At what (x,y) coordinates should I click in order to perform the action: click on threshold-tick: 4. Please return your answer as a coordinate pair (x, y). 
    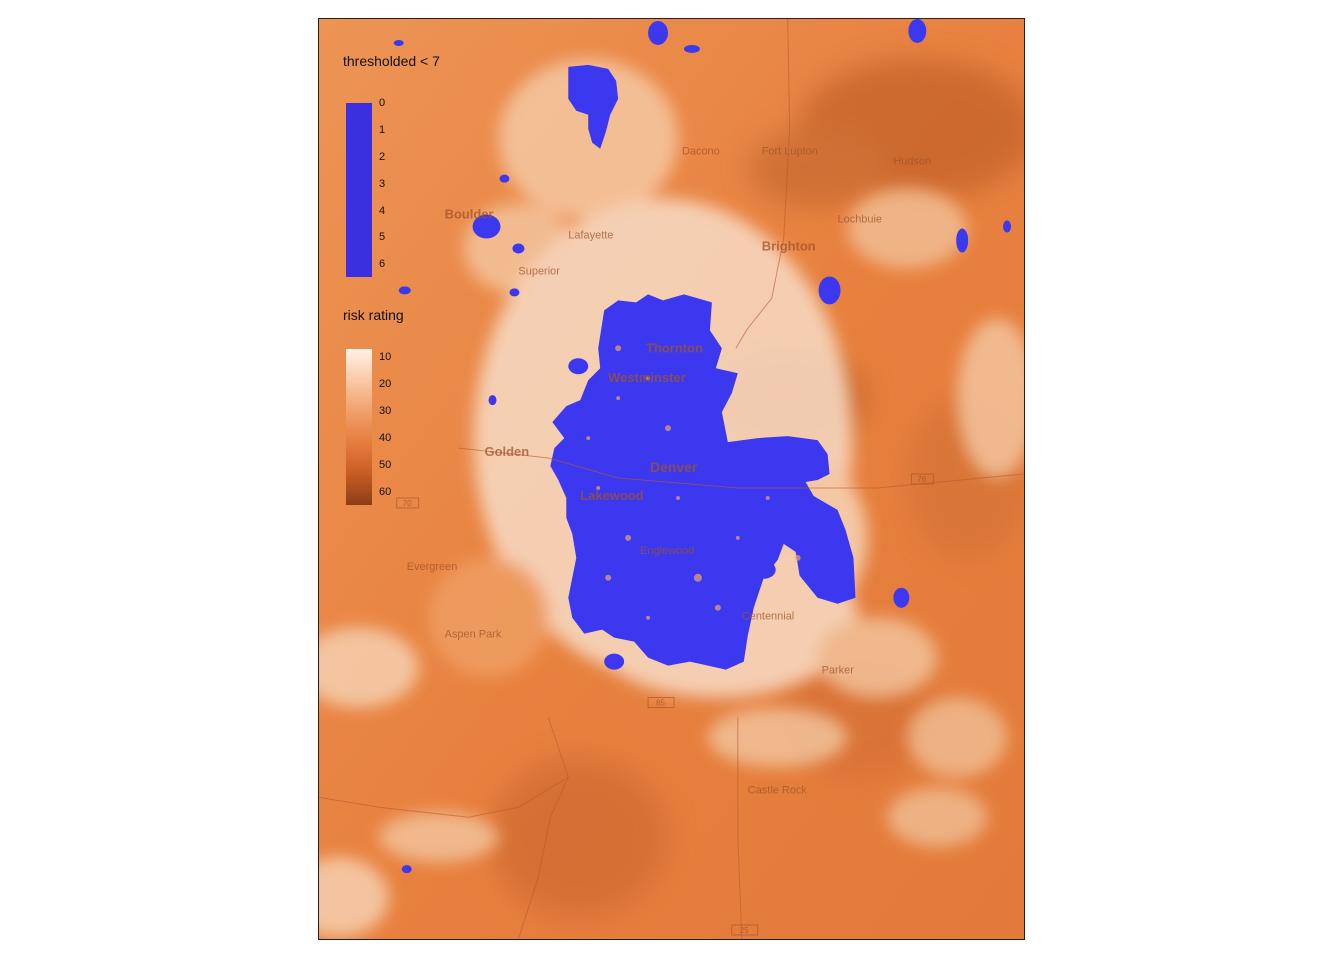
    Looking at the image, I should click on (382, 211).